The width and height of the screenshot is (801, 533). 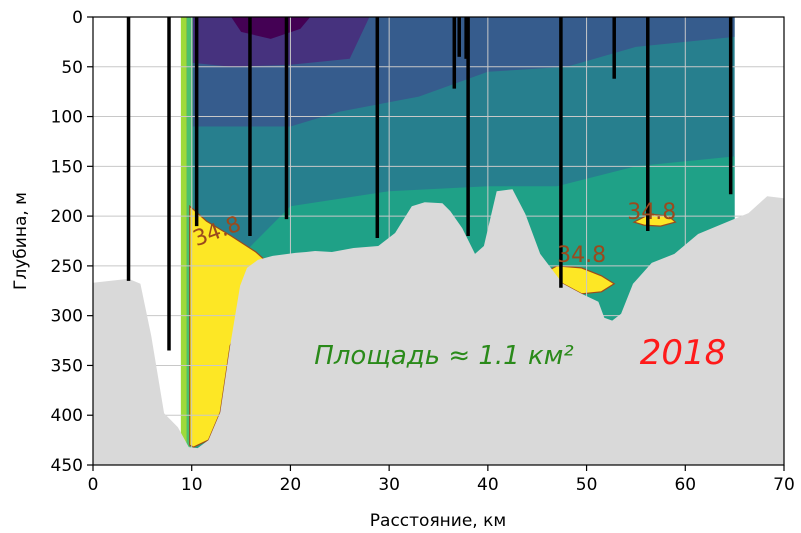 What do you see at coordinates (67, 317) in the screenshot?
I see `y-tick-label: 300` at bounding box center [67, 317].